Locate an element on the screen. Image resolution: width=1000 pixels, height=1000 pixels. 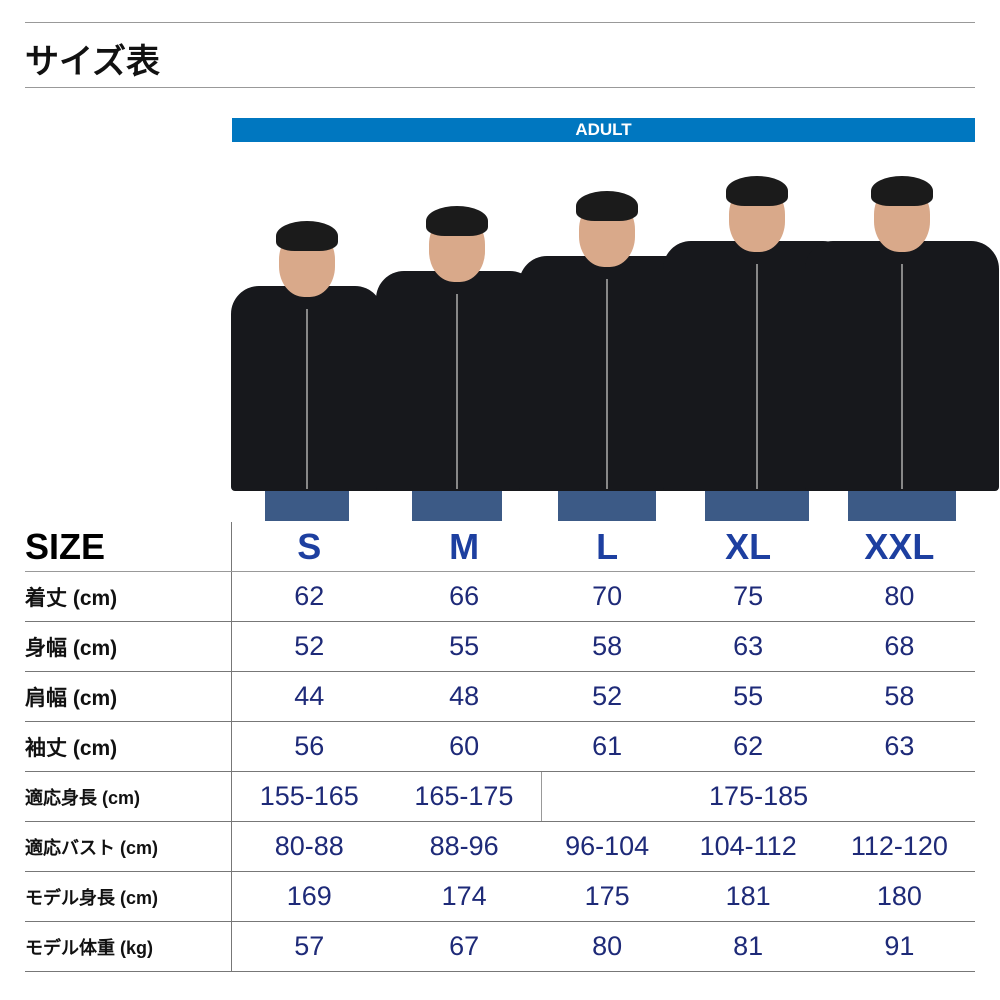
size-xl: XL is located at coordinates (748, 547).